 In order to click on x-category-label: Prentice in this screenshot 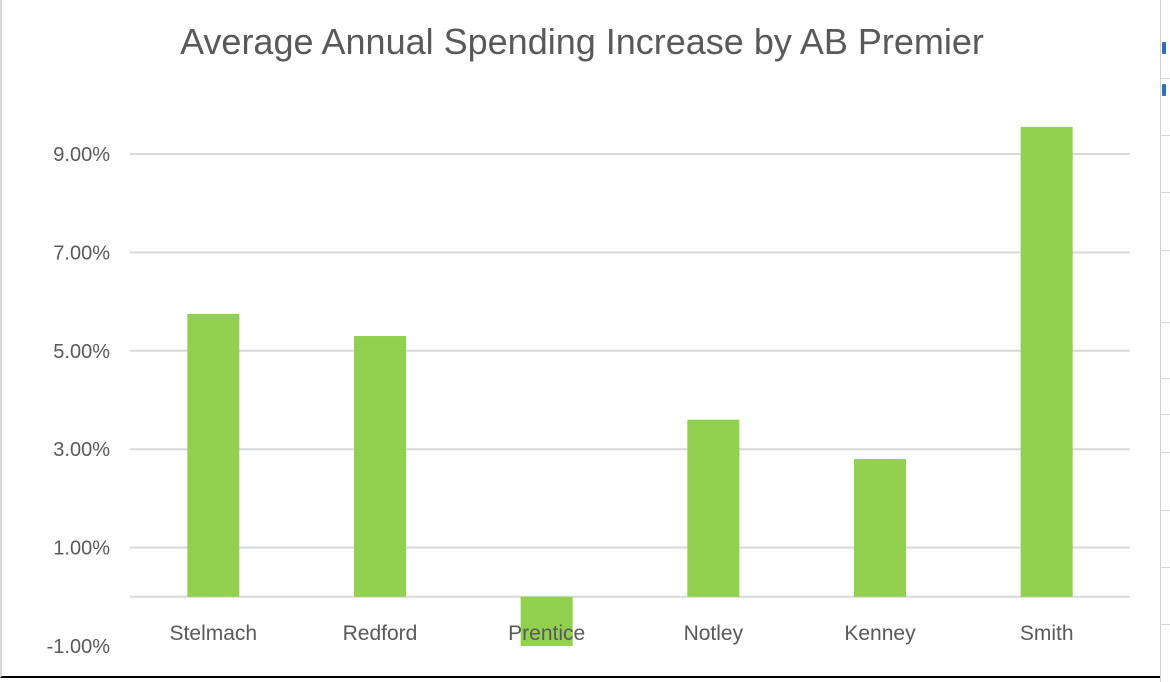, I will do `click(546, 633)`.